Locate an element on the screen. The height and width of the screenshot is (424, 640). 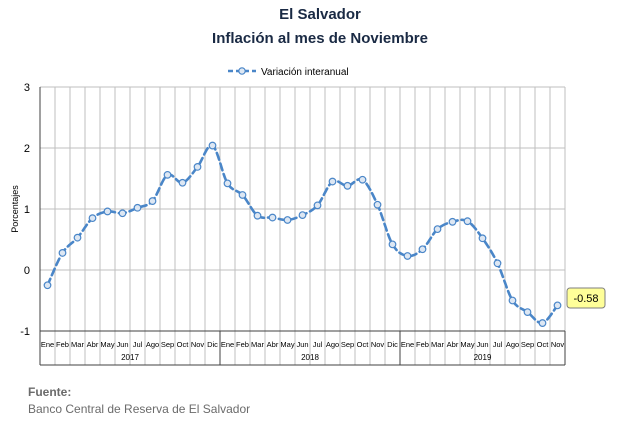
y-tick-label: 0 is located at coordinates (27, 271).